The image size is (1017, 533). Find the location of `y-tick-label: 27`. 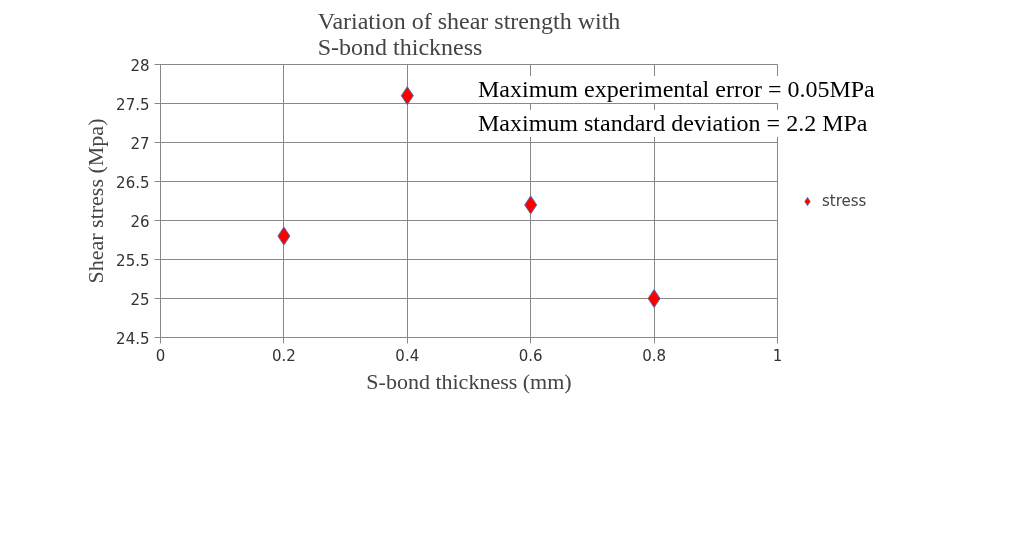

y-tick-label: 27 is located at coordinates (140, 143).